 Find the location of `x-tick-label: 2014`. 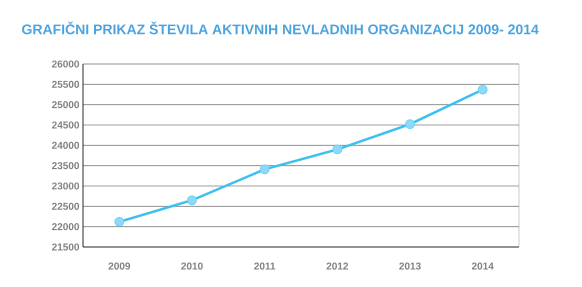

x-tick-label: 2014 is located at coordinates (483, 266).